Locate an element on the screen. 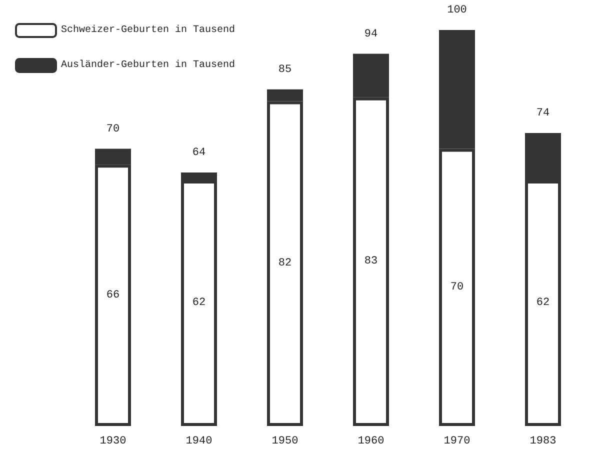 The width and height of the screenshot is (594, 454). x-tick-label: 1940 is located at coordinates (199, 442).